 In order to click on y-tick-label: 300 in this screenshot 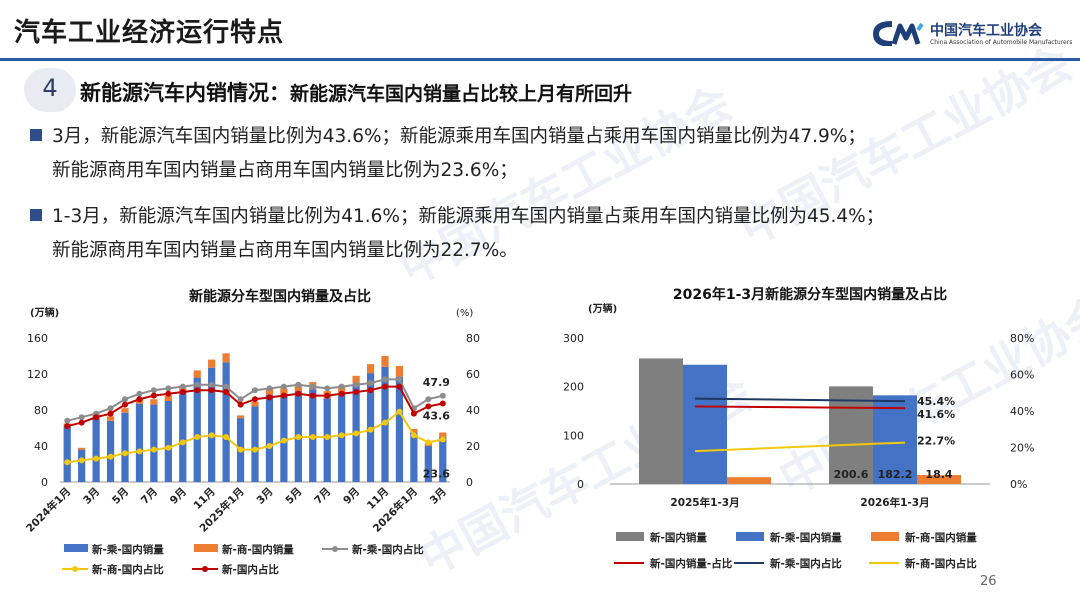, I will do `click(573, 338)`.